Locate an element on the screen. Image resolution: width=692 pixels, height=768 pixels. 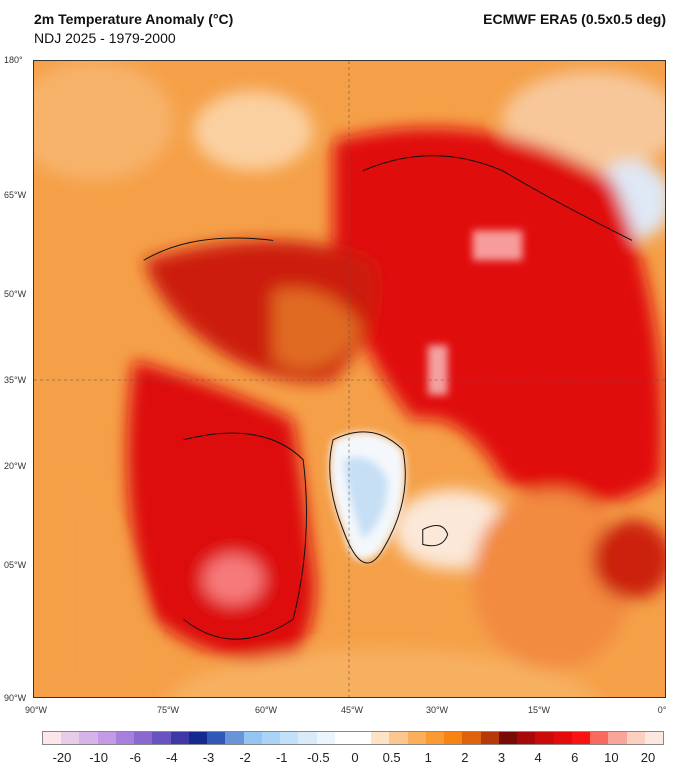
colorbar-tick-label: -4 is located at coordinates (172, 757).